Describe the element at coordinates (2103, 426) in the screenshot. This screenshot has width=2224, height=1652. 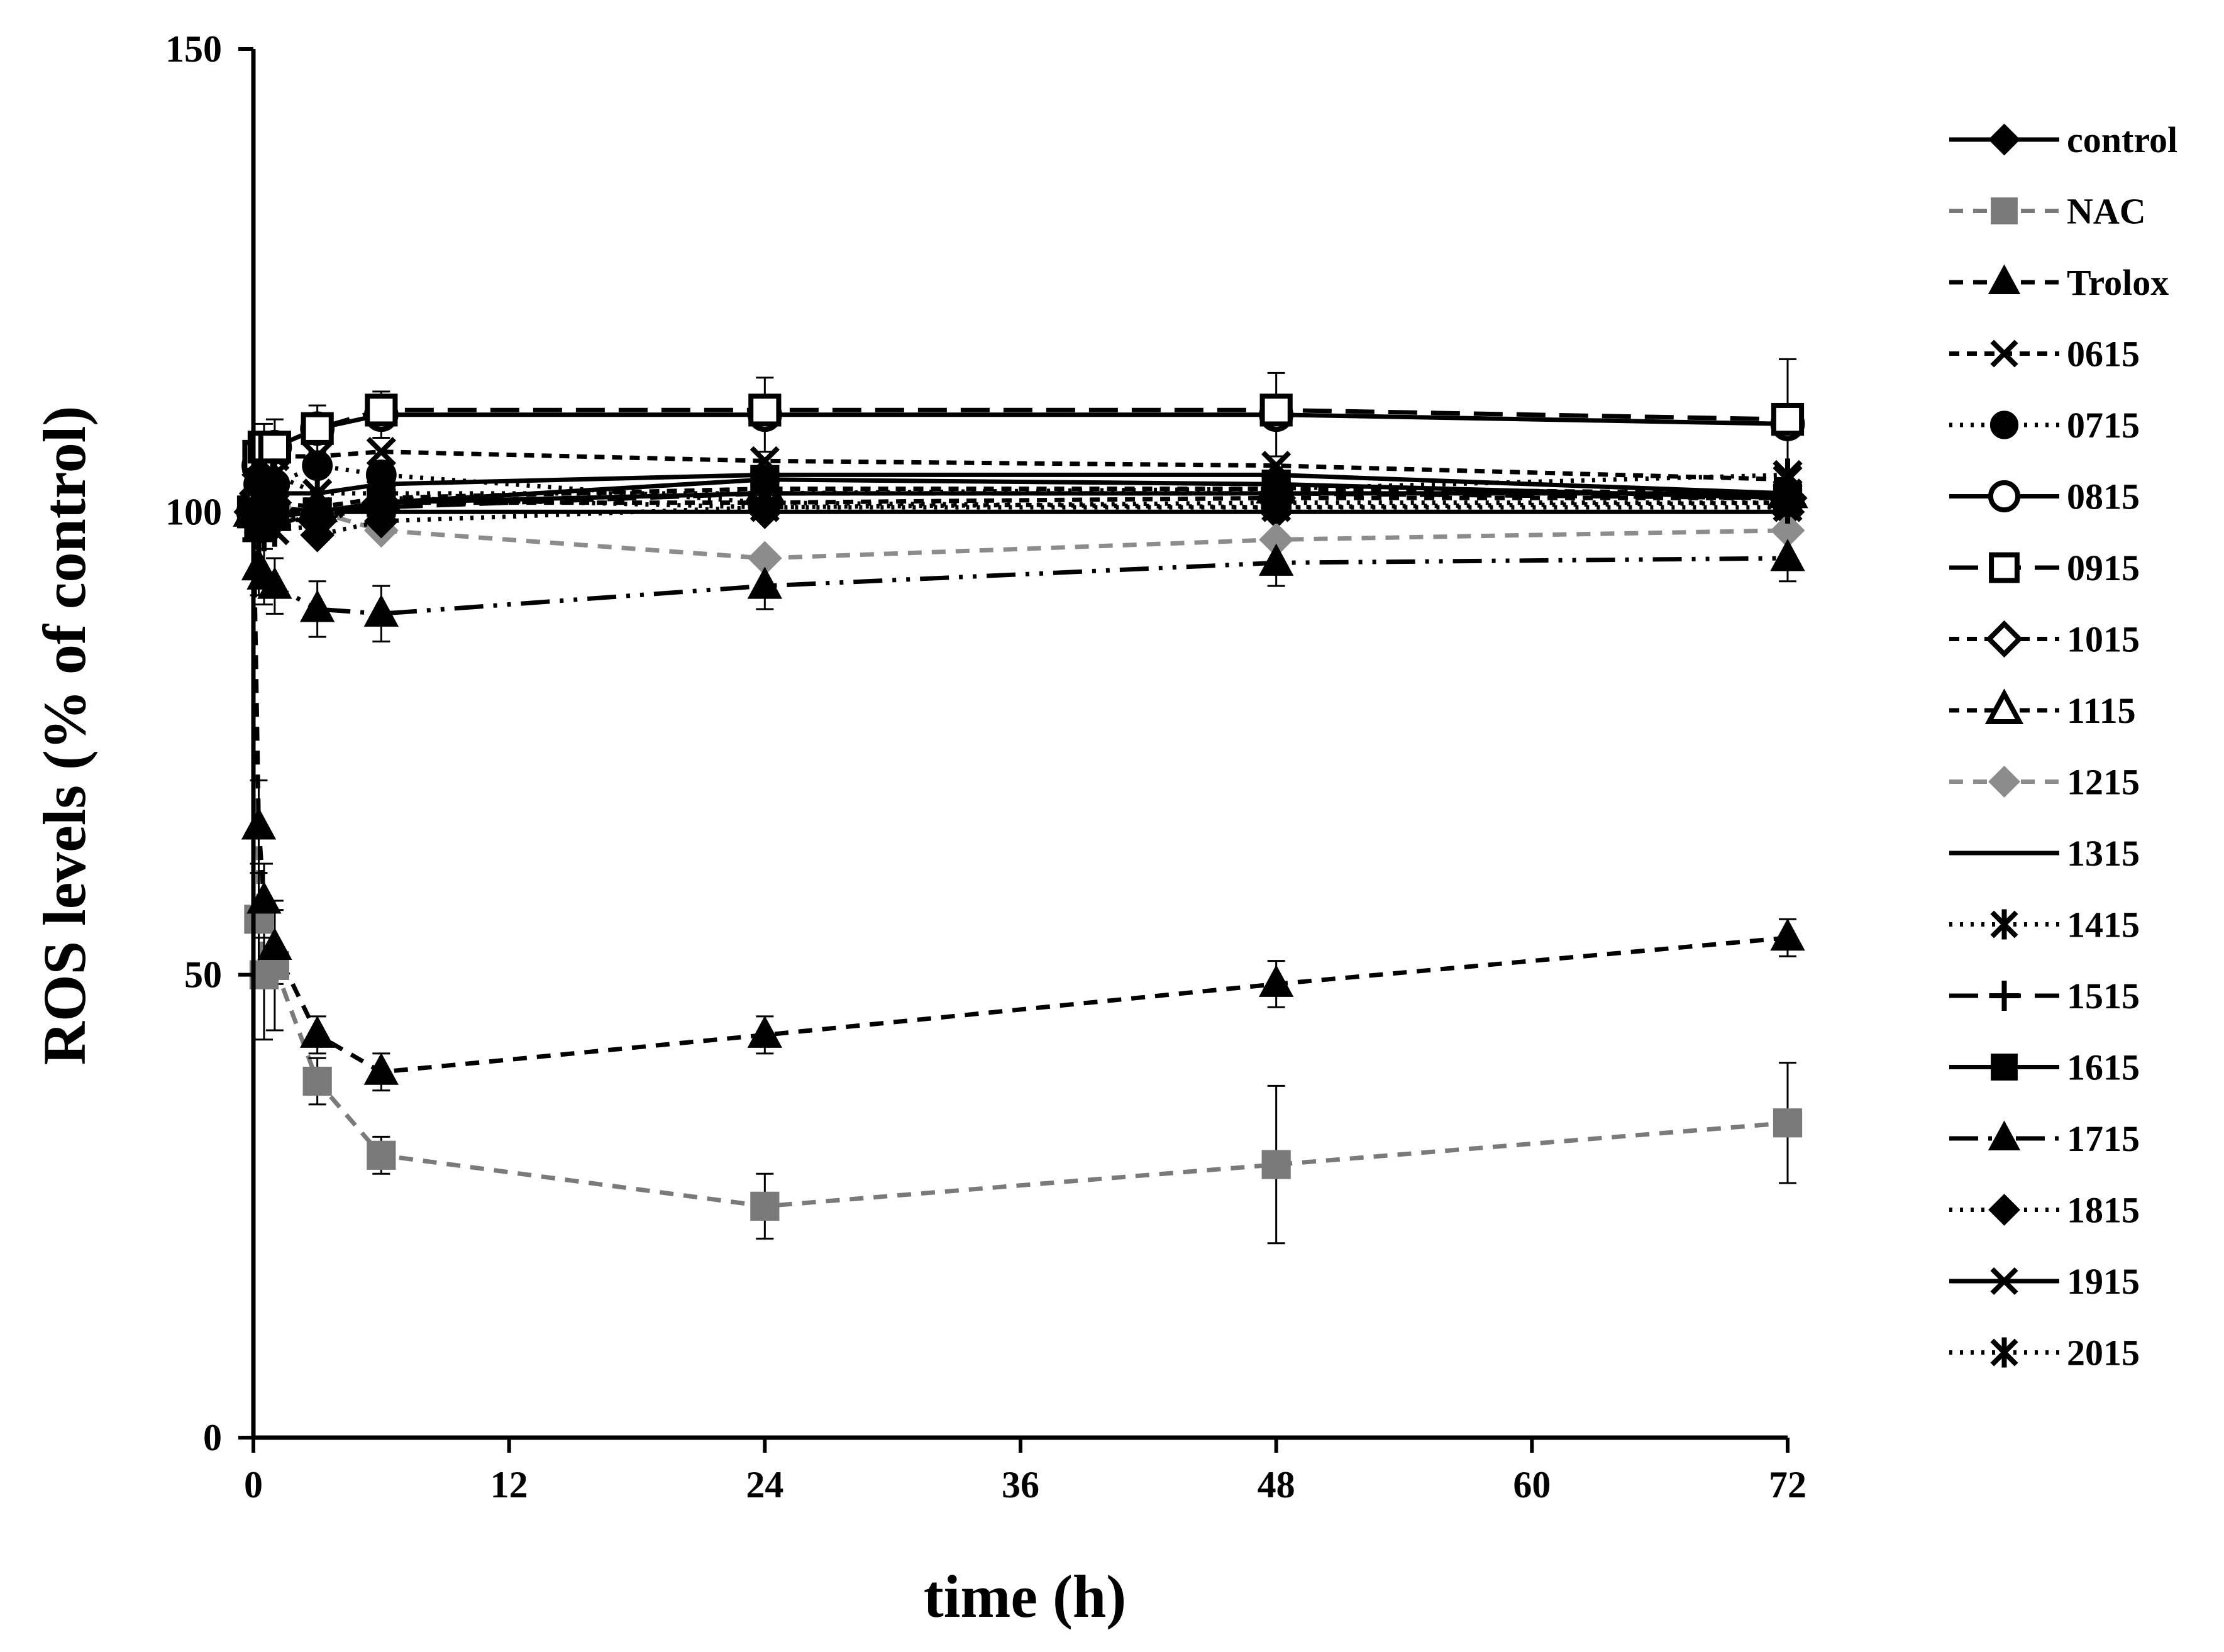
I see `legend-label: 0715` at that location.